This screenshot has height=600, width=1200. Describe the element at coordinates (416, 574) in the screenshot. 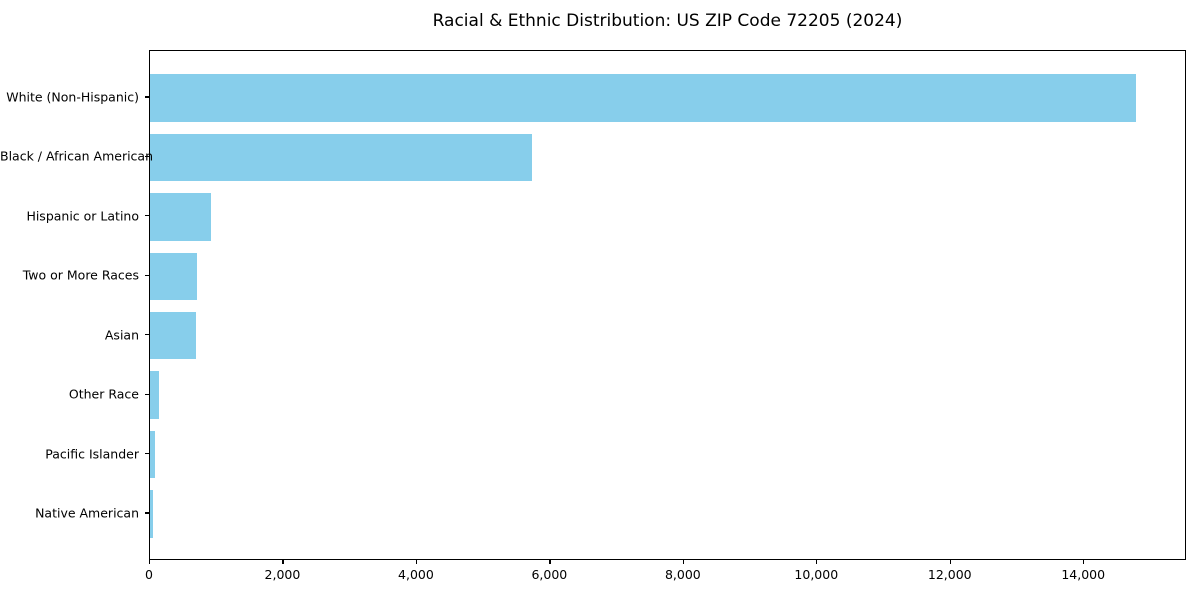

I see `x-tick-label: 4,000` at that location.